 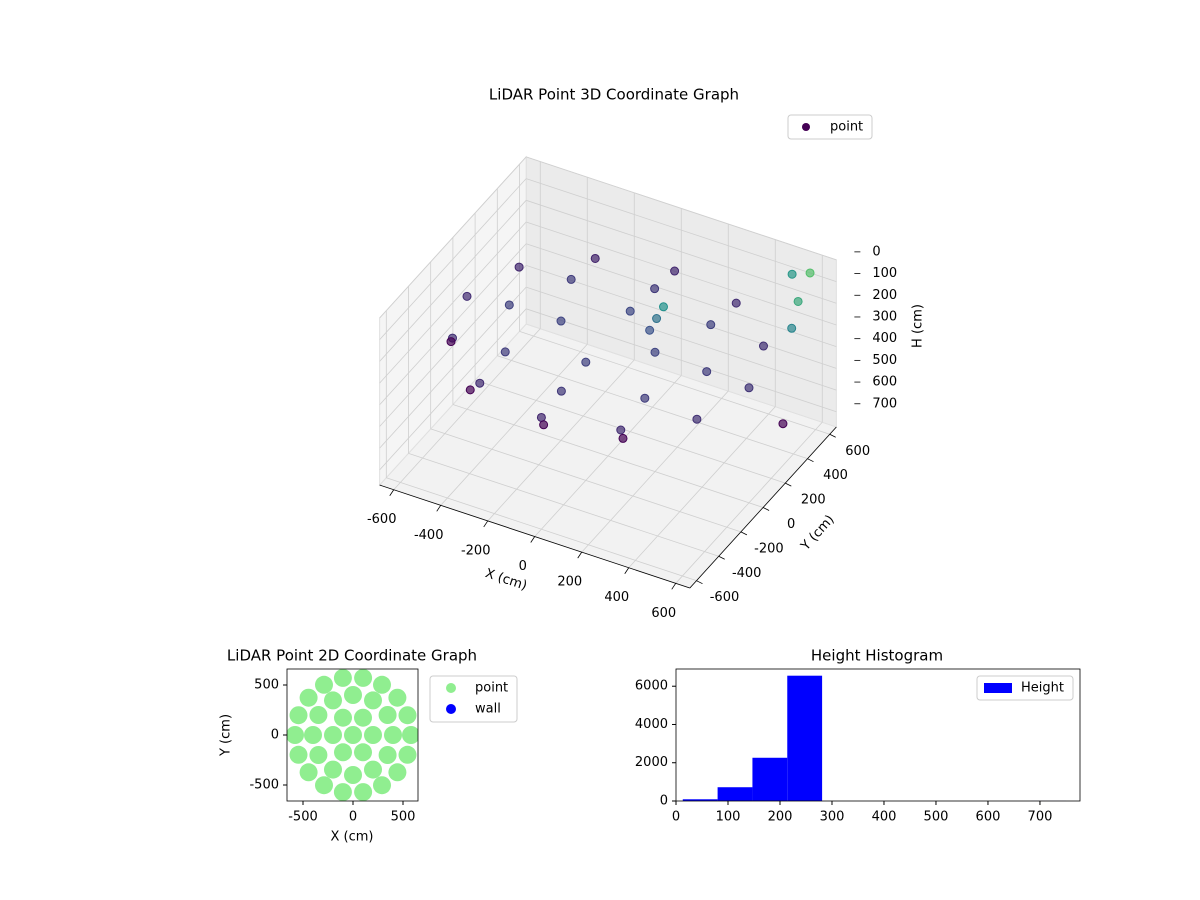 What do you see at coordinates (780, 817) in the screenshot?
I see `x-tick-label: 200` at bounding box center [780, 817].